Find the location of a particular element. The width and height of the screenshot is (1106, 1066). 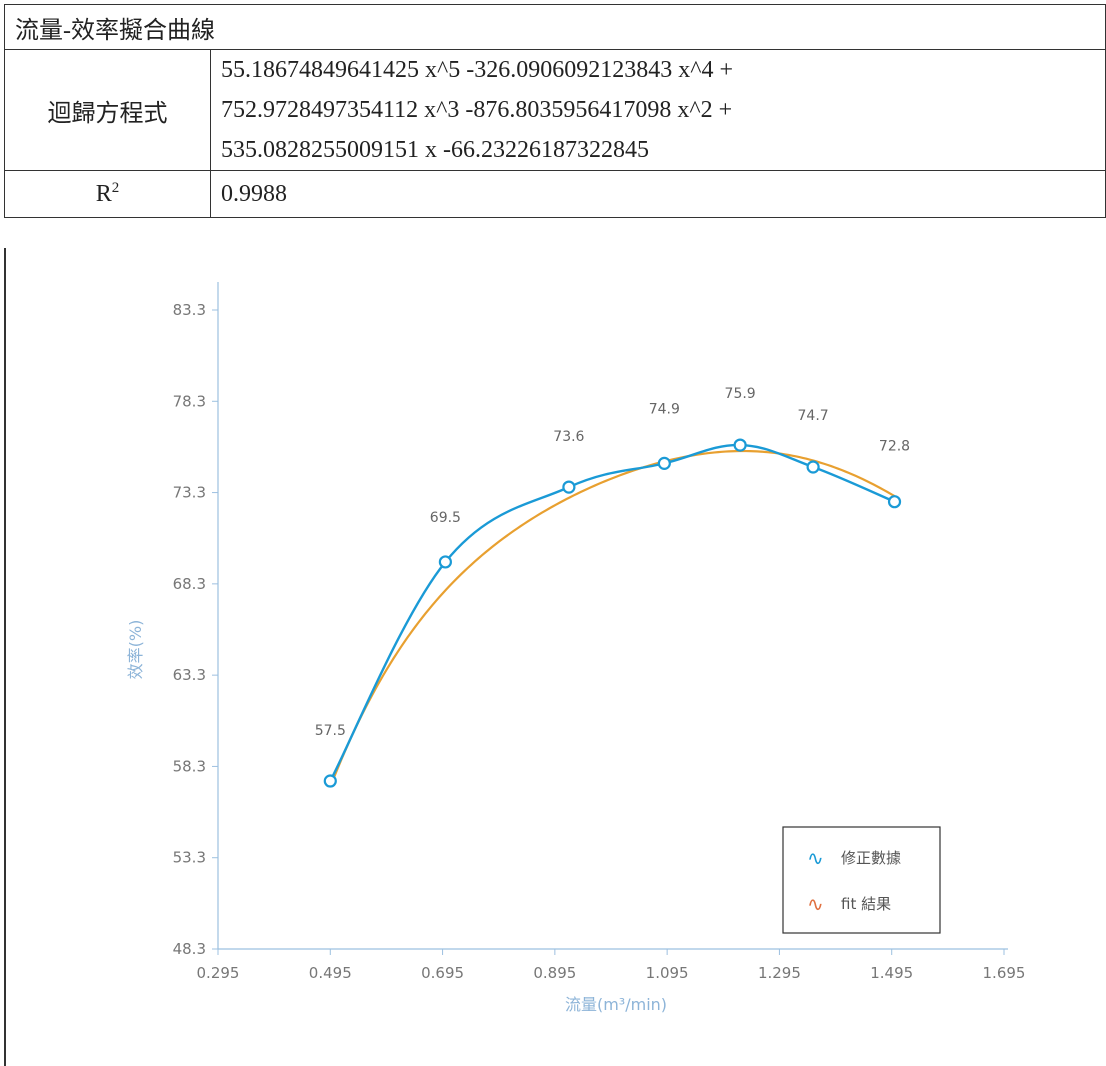

chart-frame-left-border is located at coordinates (5, 657).